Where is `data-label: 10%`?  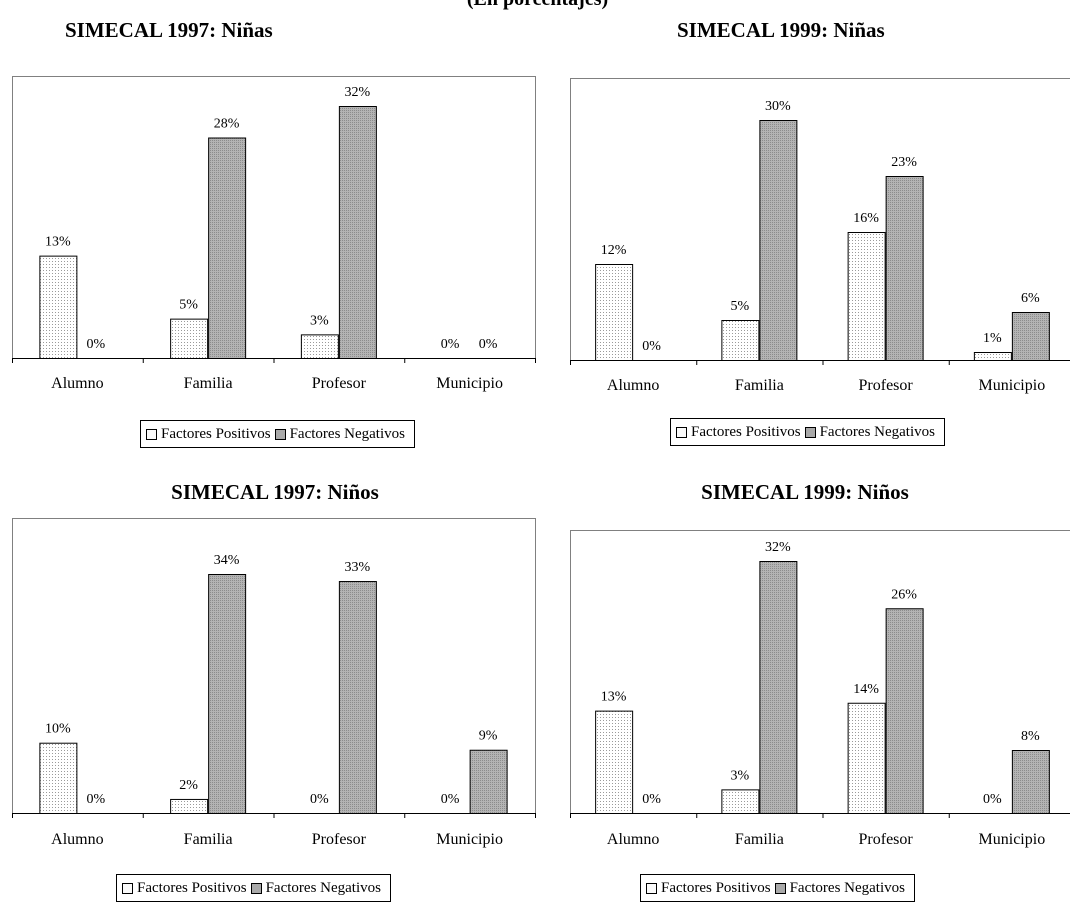 data-label: 10% is located at coordinates (58, 729).